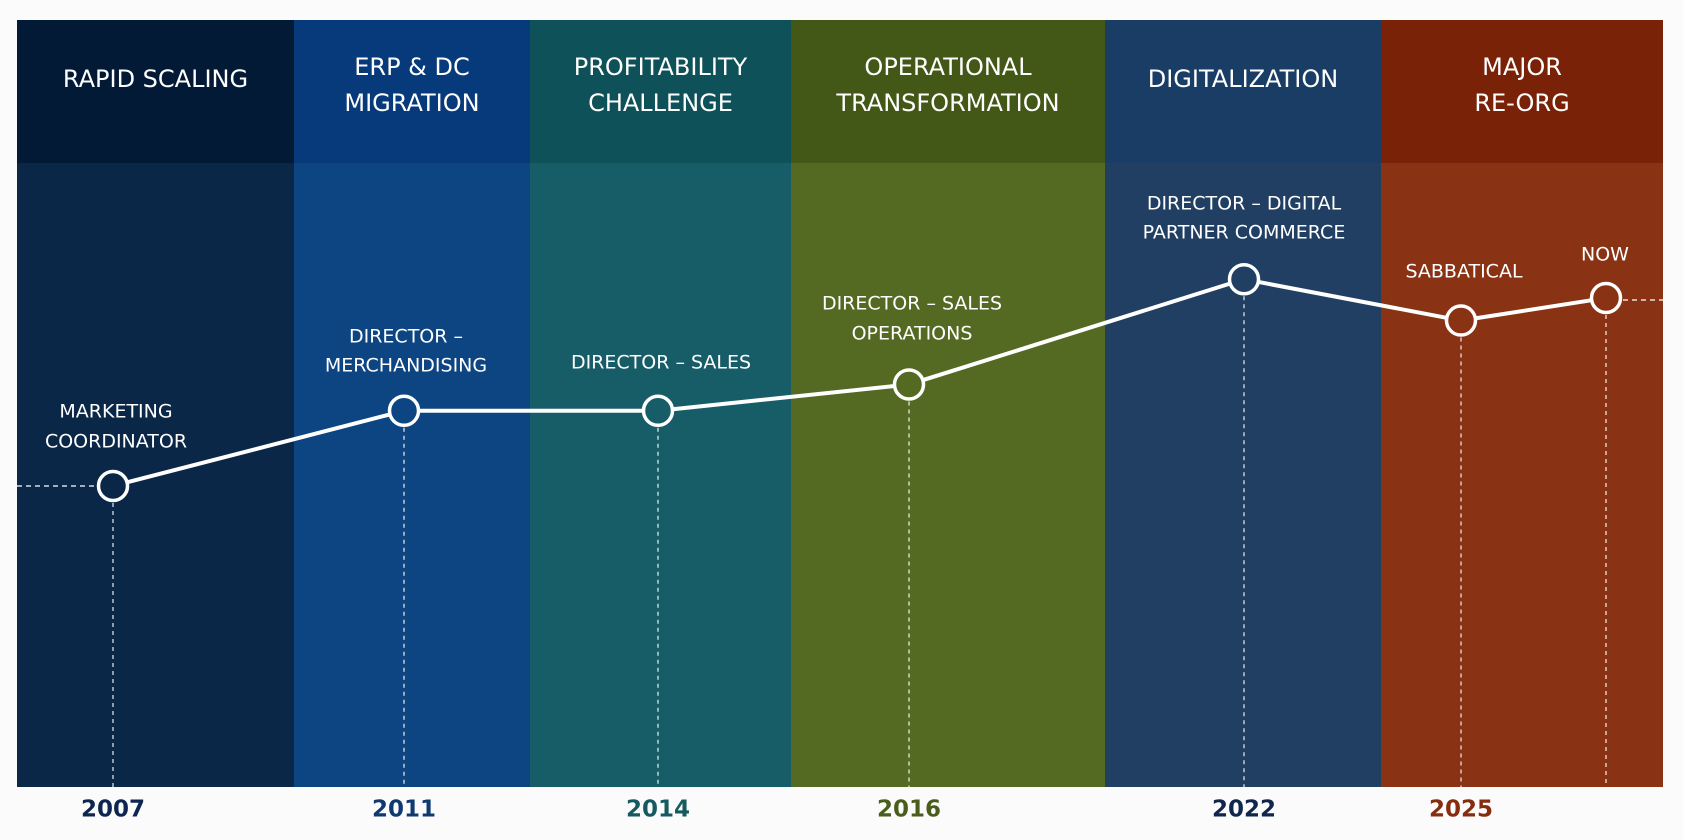 The image size is (1683, 840). What do you see at coordinates (661, 67) in the screenshot?
I see `era-title-3-line-1: PROFITABILITY` at bounding box center [661, 67].